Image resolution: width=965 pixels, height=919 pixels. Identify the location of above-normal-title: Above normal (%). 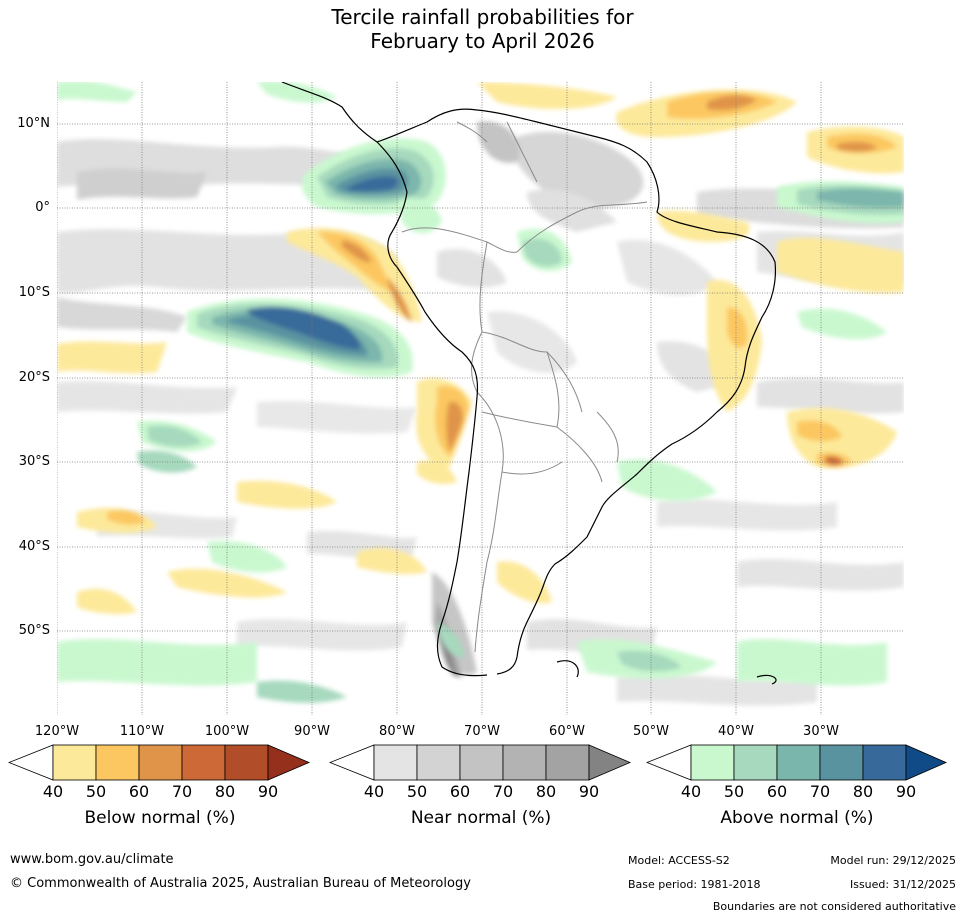
(797, 818).